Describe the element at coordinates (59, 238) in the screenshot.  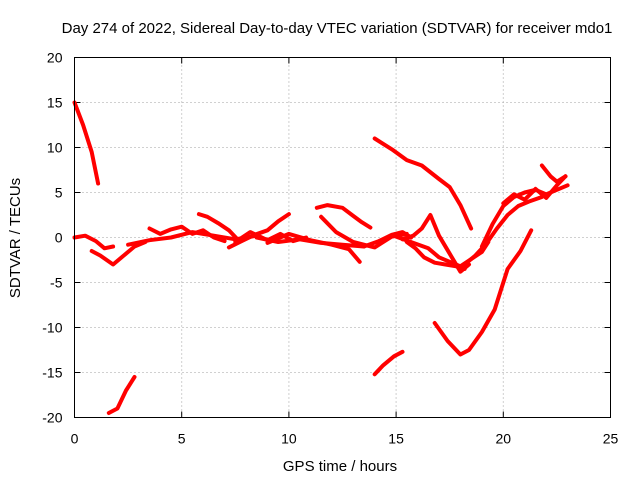
I see `y-tick-label: 0` at that location.